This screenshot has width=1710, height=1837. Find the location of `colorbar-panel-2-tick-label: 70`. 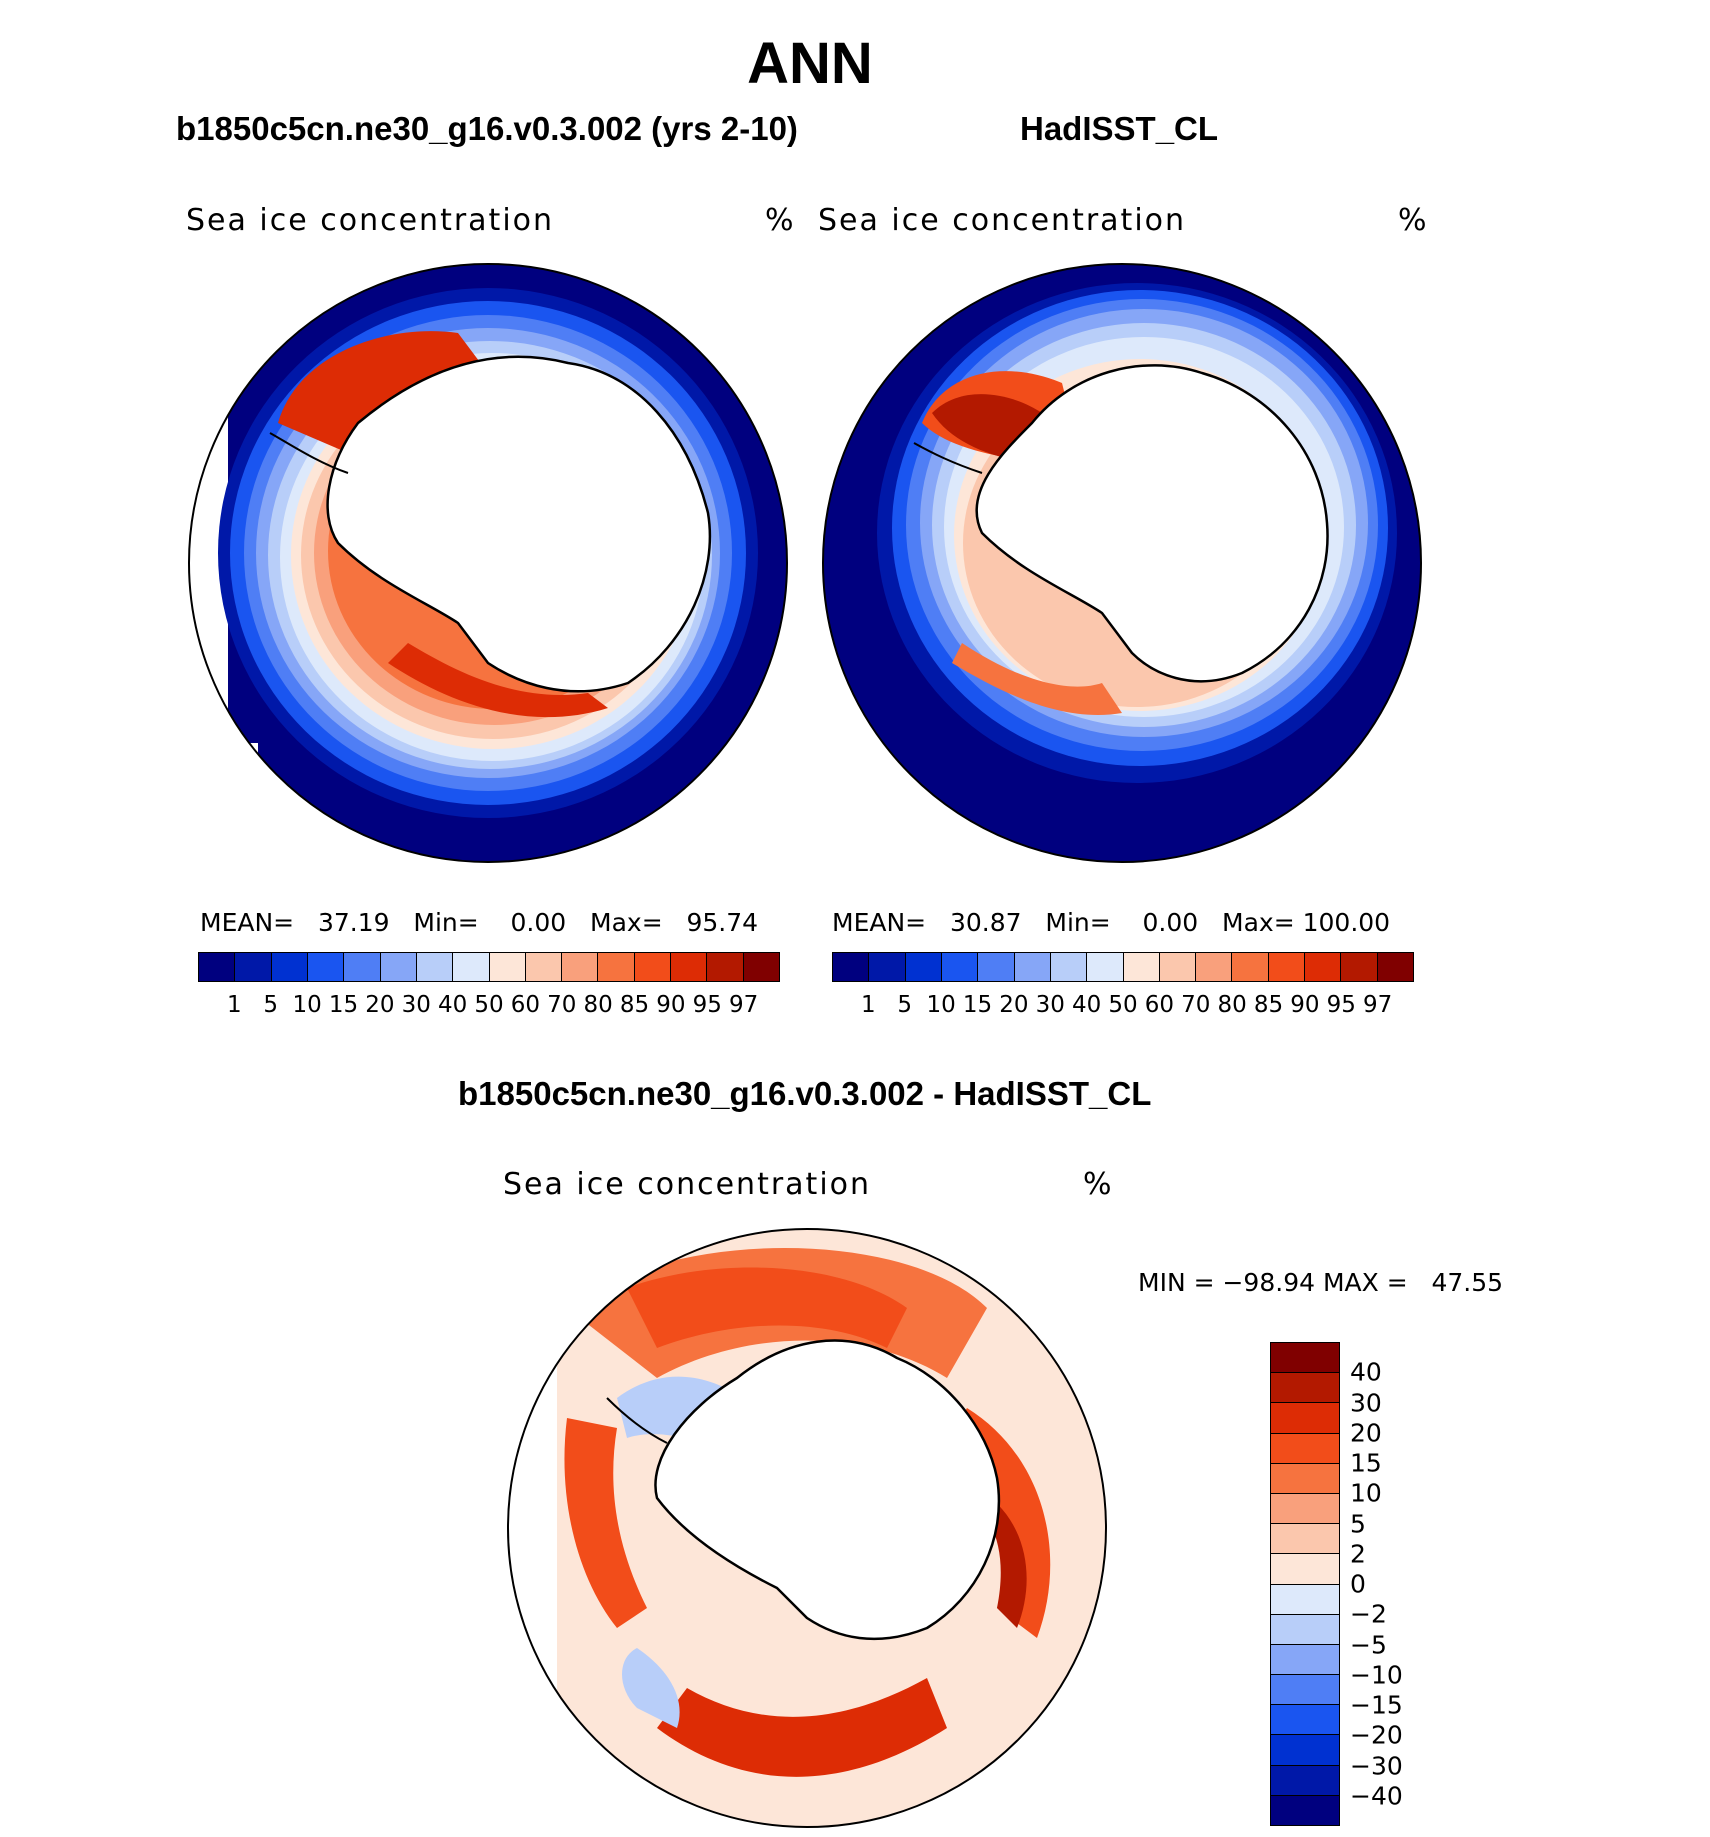

colorbar-panel-2-tick-label: 70 is located at coordinates (1196, 1005).